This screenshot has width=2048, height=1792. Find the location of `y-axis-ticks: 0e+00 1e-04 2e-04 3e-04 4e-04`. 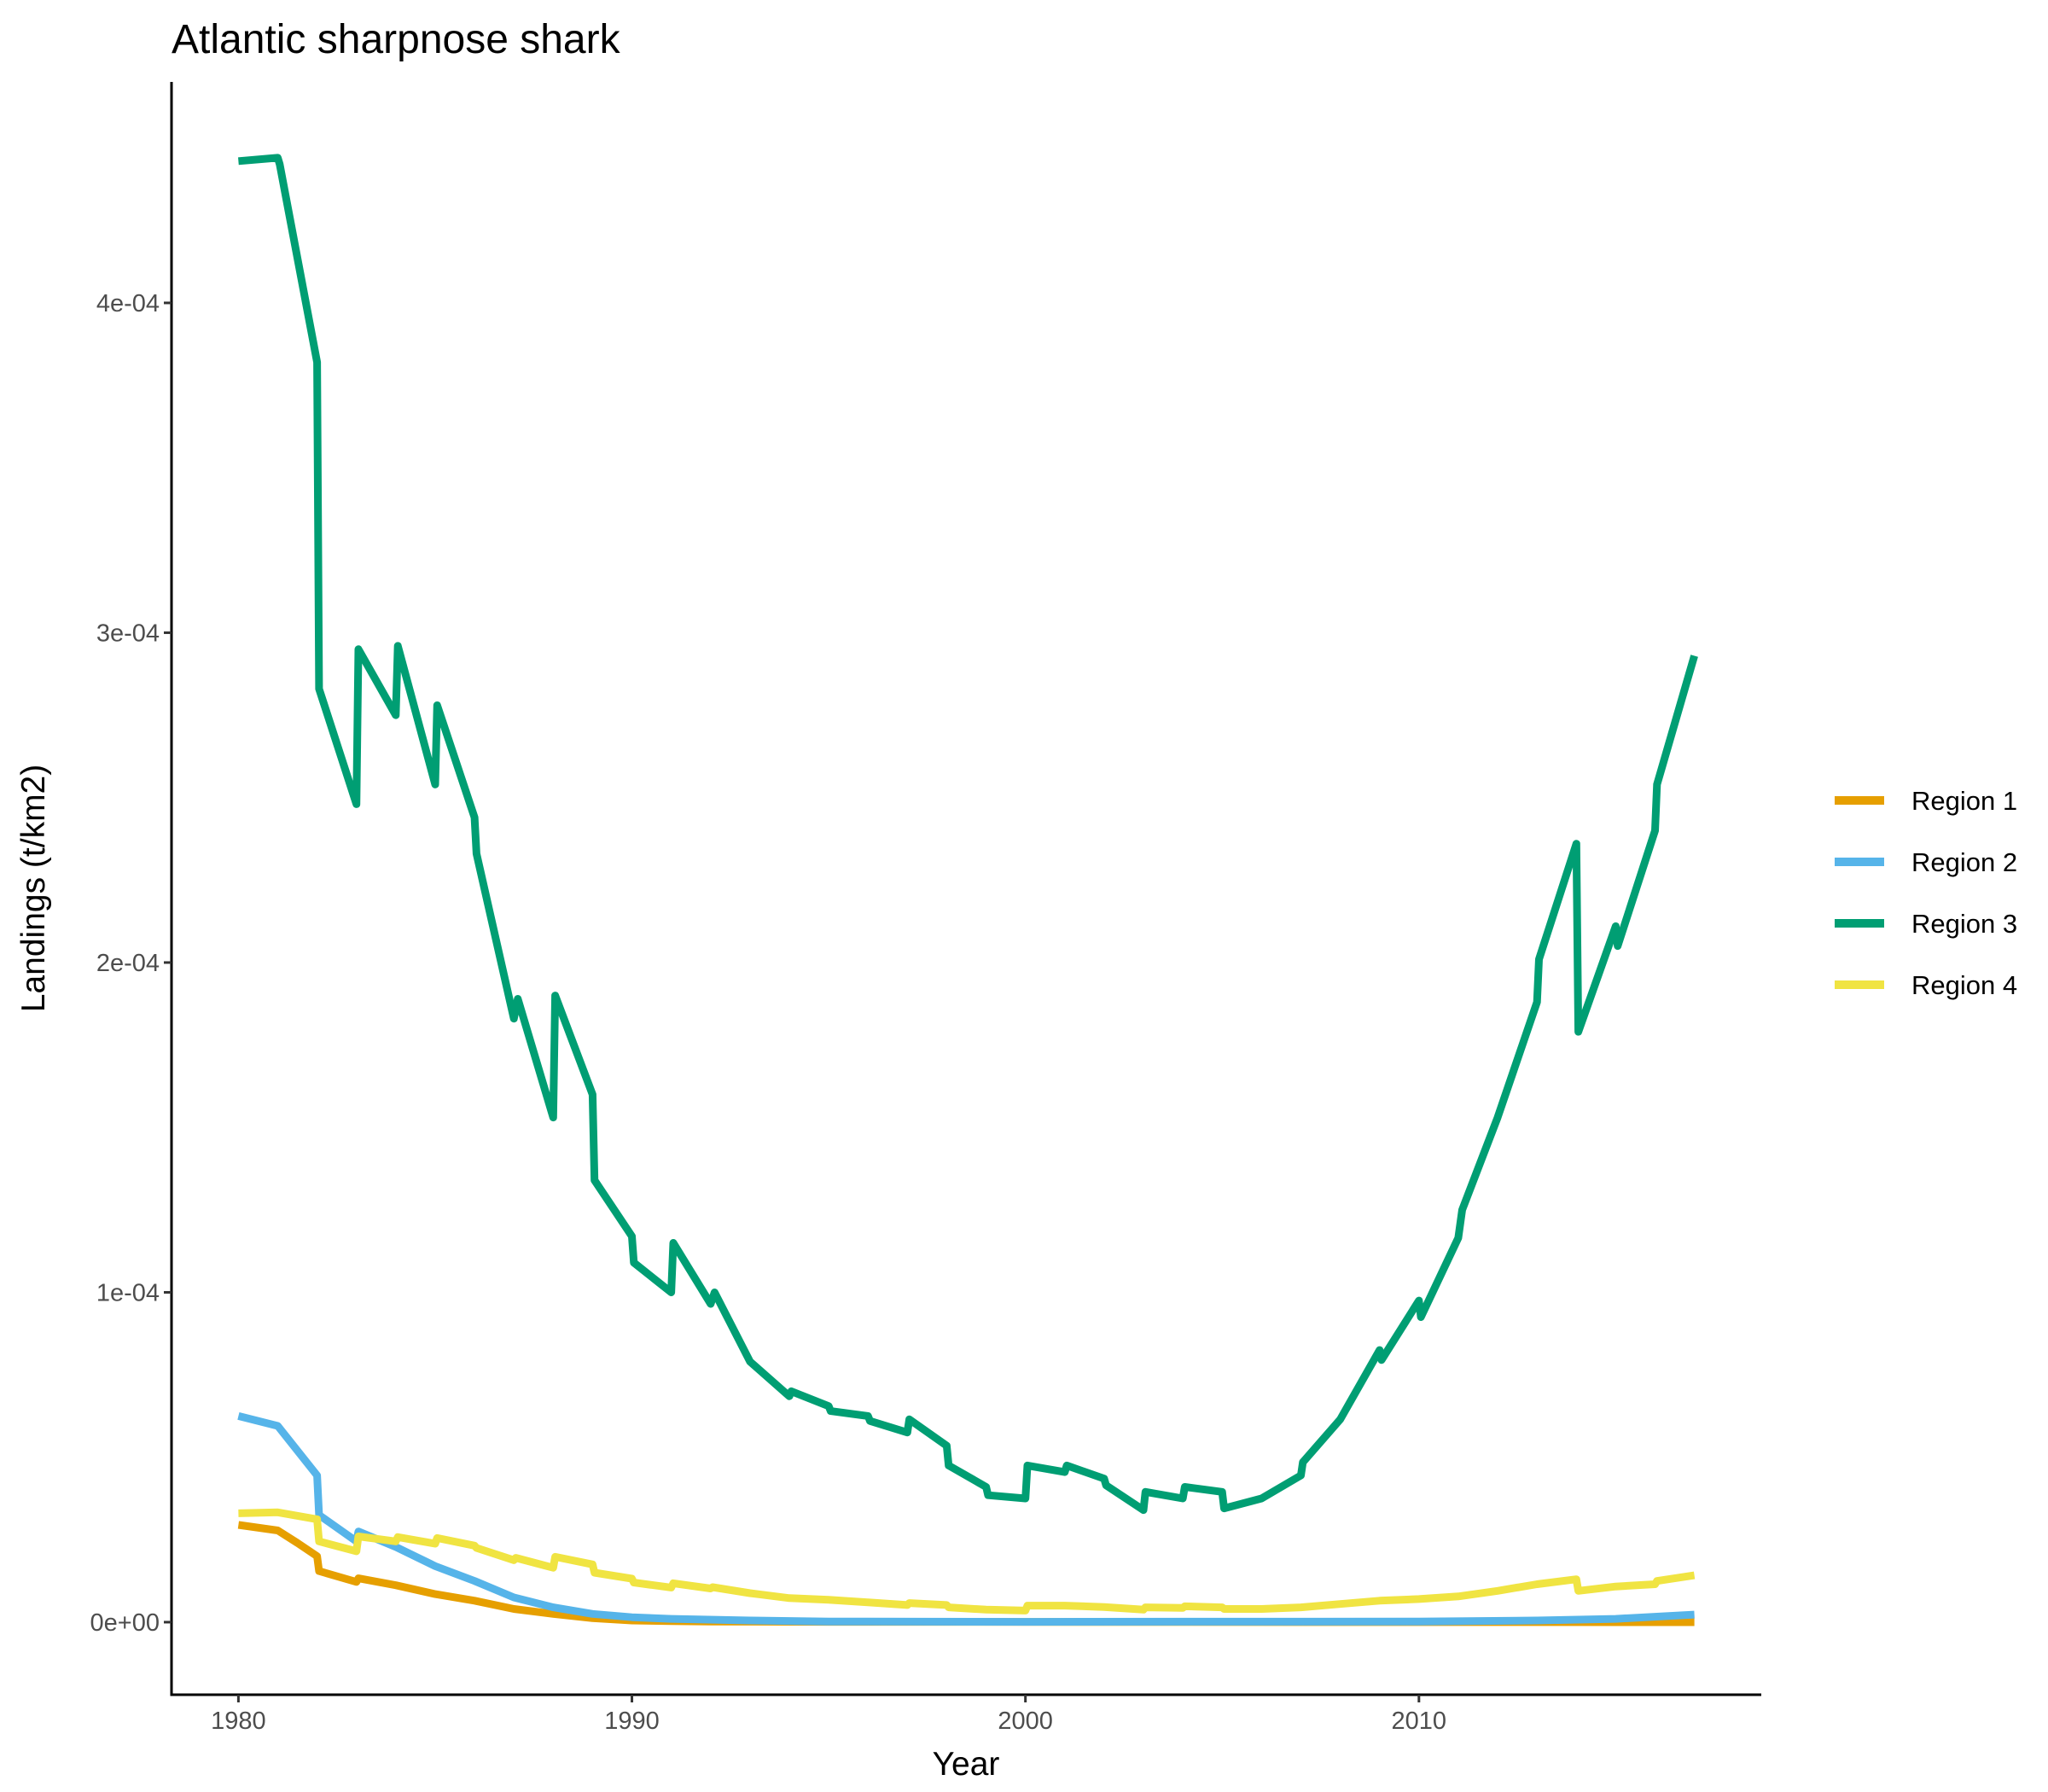

y-axis-ticks: 0e+00 1e-04 2e-04 3e-04 4e-04 is located at coordinates (131, 964).